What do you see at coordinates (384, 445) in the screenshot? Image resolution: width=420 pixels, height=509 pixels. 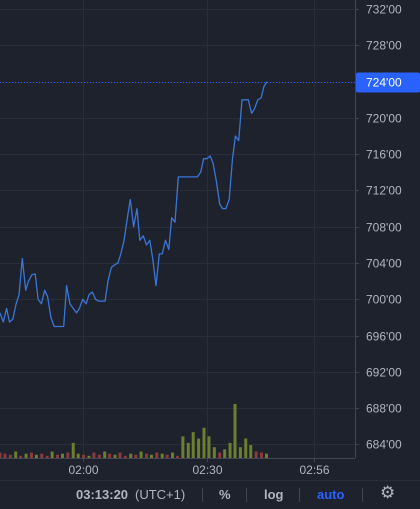 I see `price-tick-label: 684'00` at bounding box center [384, 445].